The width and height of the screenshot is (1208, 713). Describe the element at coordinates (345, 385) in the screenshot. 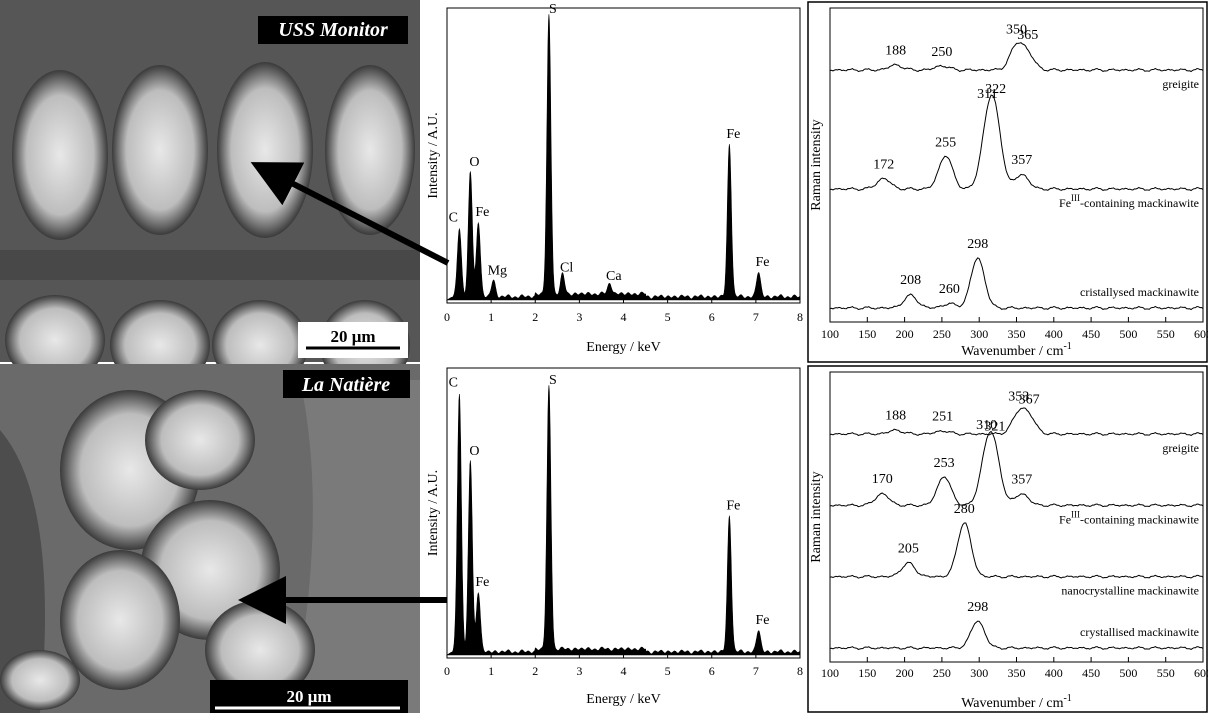

I see `sem-label: La Natière` at that location.